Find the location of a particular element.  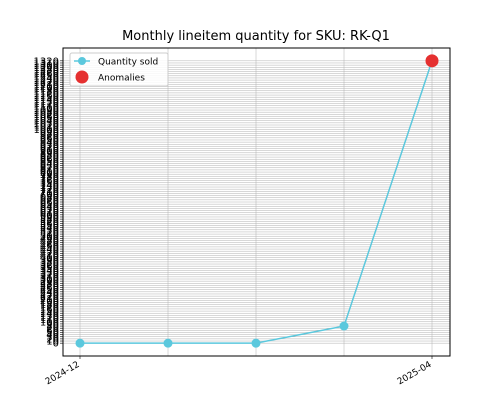

y-tick-label: 1050 is located at coordinates (46, 119).